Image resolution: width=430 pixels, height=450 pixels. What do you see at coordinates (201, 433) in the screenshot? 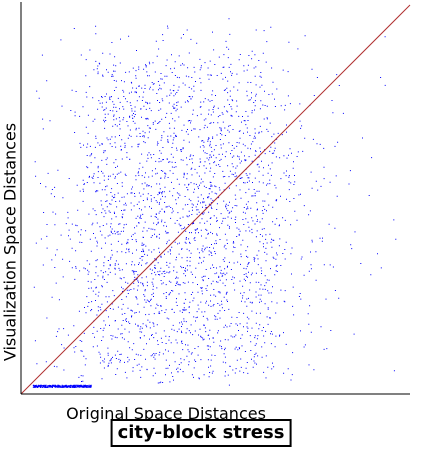
I see `chart-title: city-block stress` at bounding box center [201, 433].